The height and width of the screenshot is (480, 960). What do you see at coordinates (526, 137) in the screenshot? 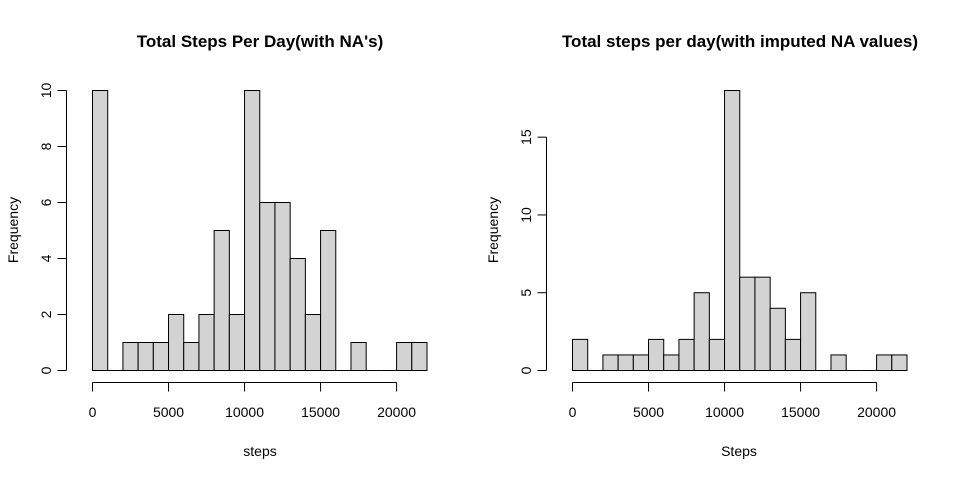
I see `y-tick-label: 15` at bounding box center [526, 137].